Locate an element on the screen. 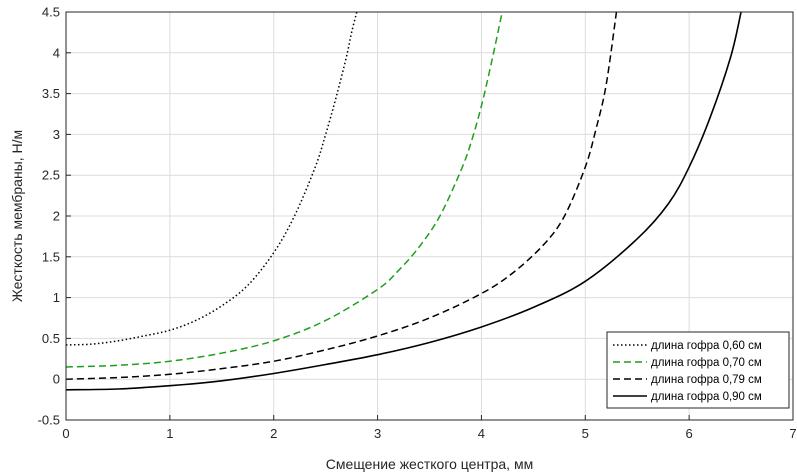  y-tick-label: 2 is located at coordinates (56, 216).